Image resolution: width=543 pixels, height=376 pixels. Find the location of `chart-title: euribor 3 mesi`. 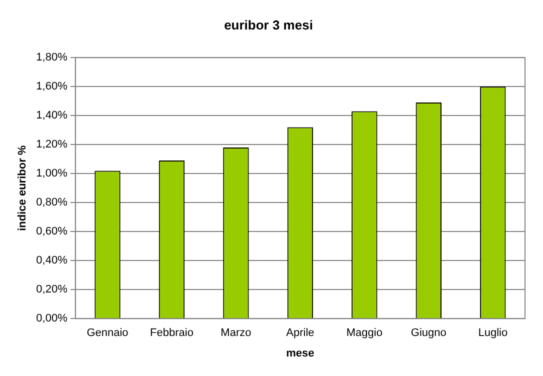

chart-title: euribor 3 mesi is located at coordinates (268, 24).